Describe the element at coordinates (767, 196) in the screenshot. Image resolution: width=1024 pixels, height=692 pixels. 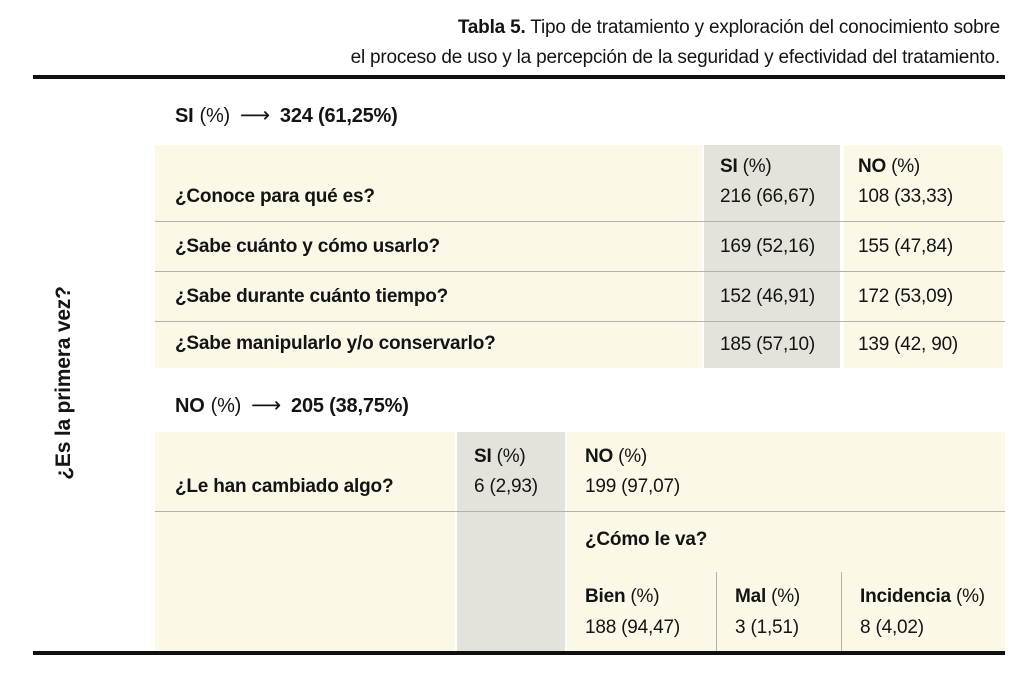
I see `si-value: 216 (66,67)` at that location.